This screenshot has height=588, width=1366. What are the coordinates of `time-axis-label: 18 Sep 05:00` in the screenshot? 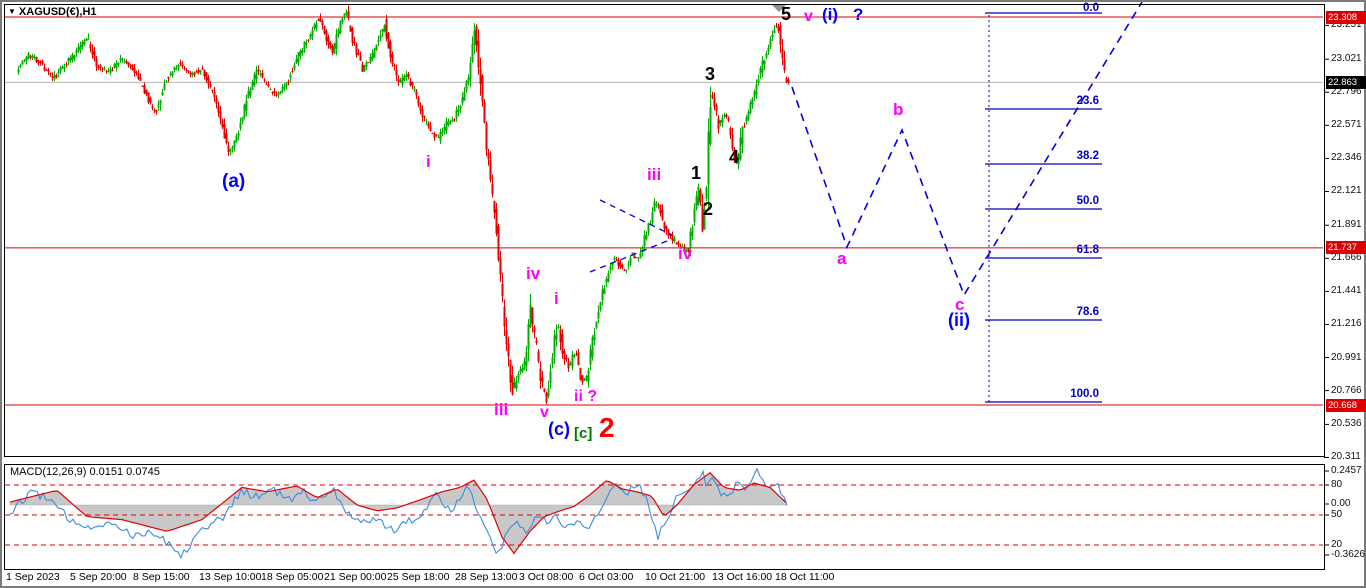 It's located at (292, 577).